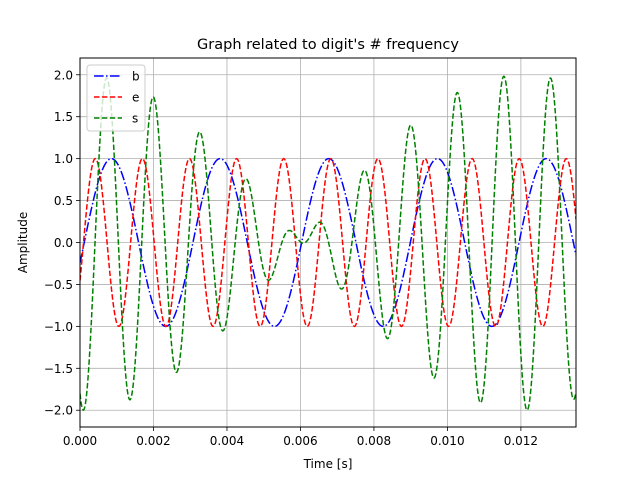 The height and width of the screenshot is (480, 640). Describe the element at coordinates (23, 243) in the screenshot. I see `y-axis-label: Amplitude` at that location.